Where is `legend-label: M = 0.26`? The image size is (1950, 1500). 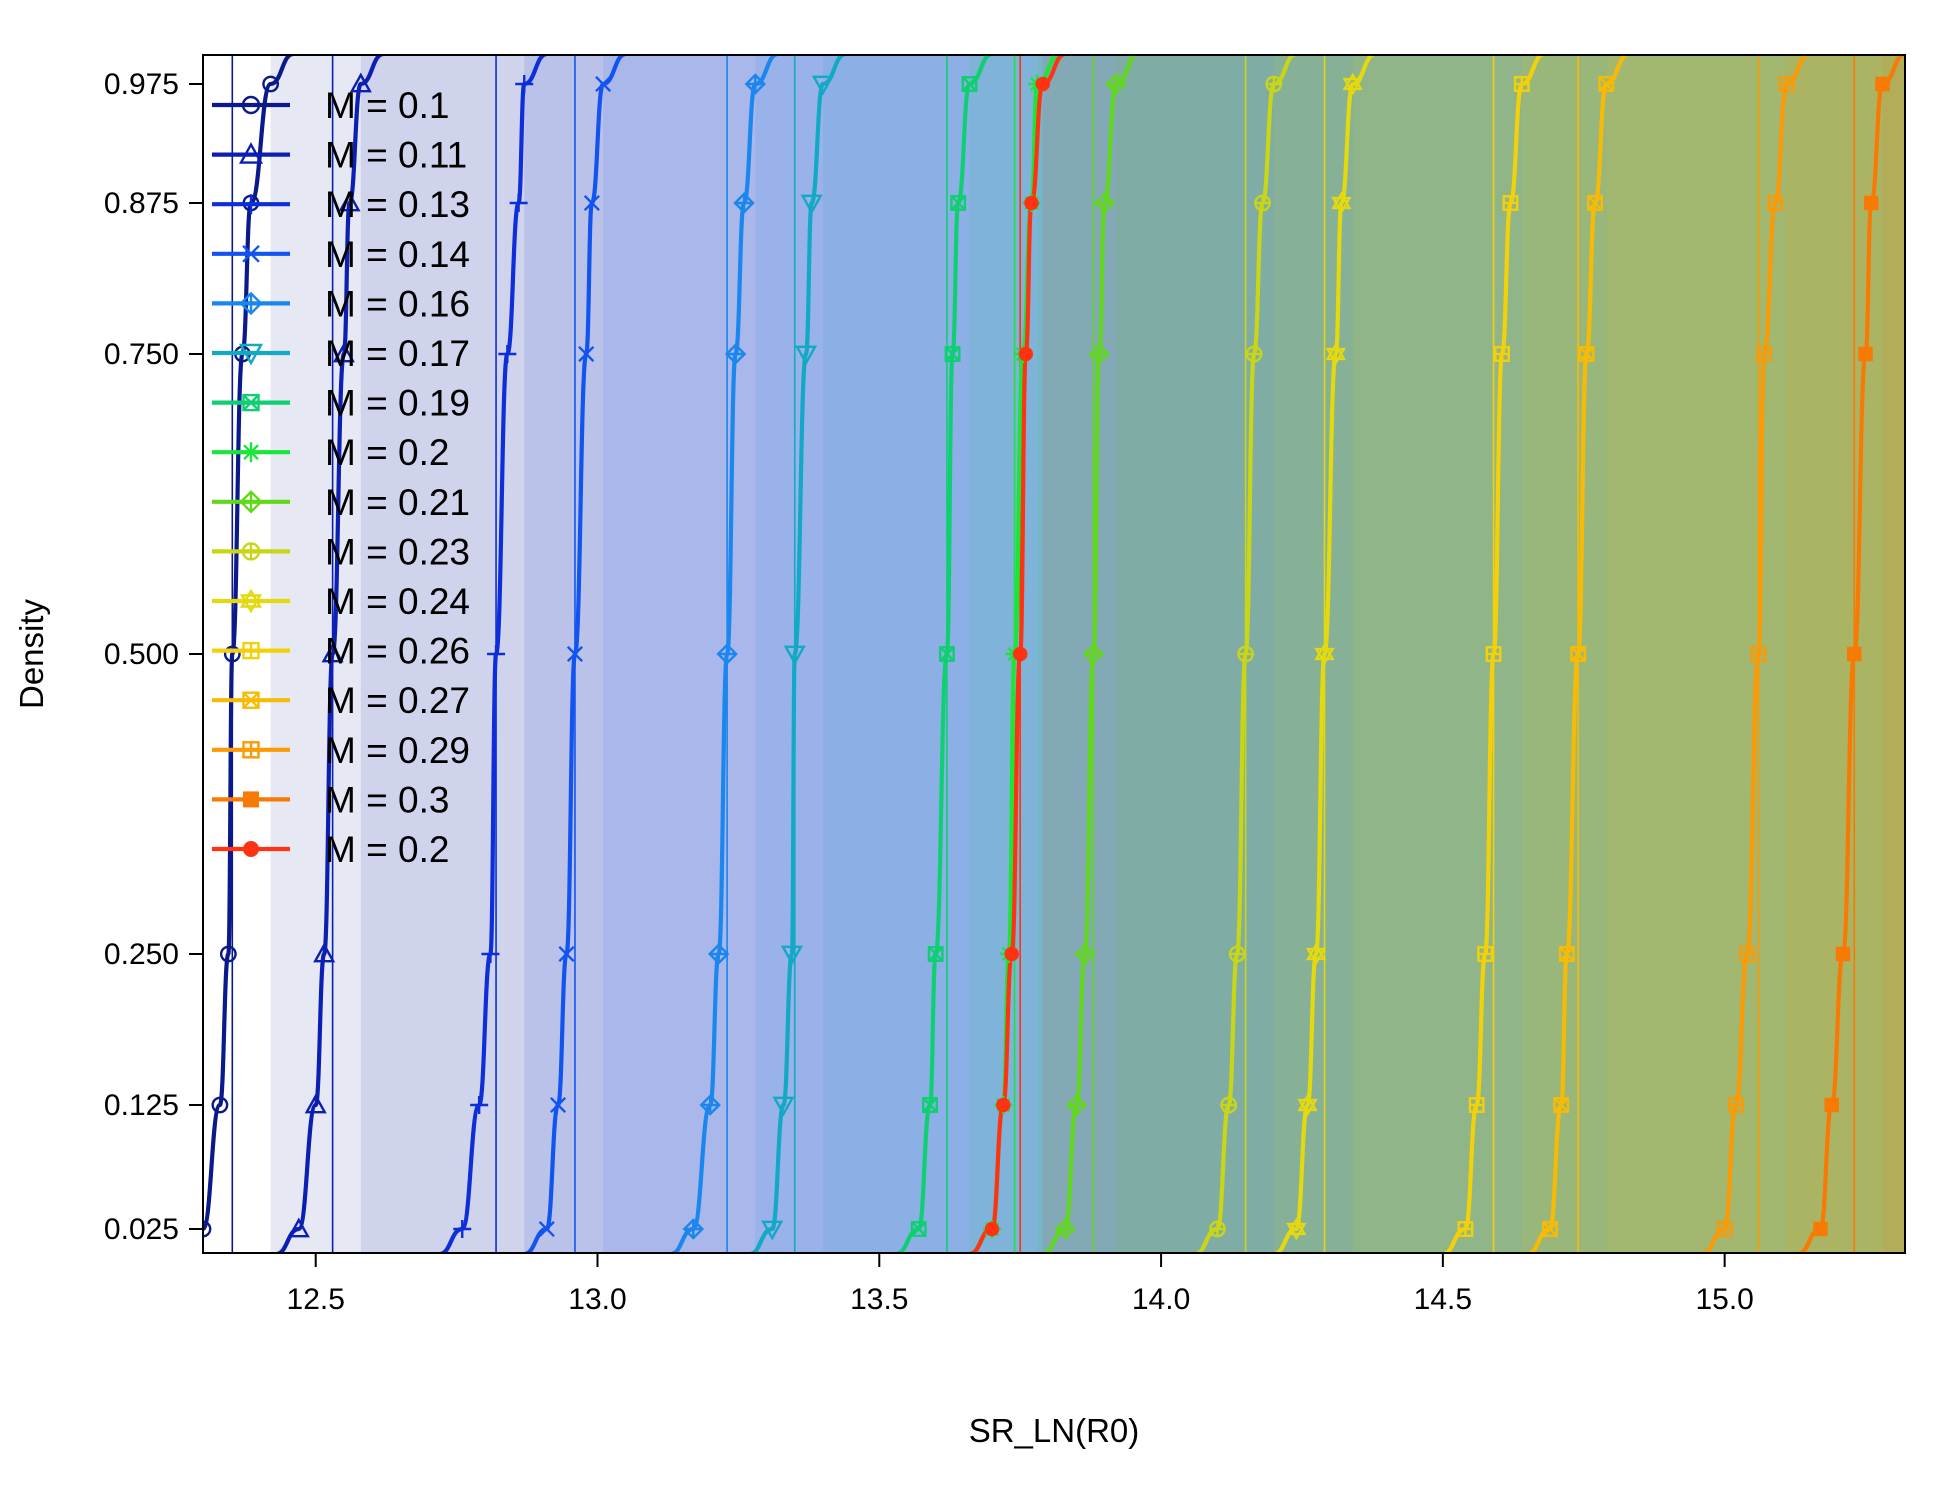 legend-label: M = 0.26 is located at coordinates (397, 651).